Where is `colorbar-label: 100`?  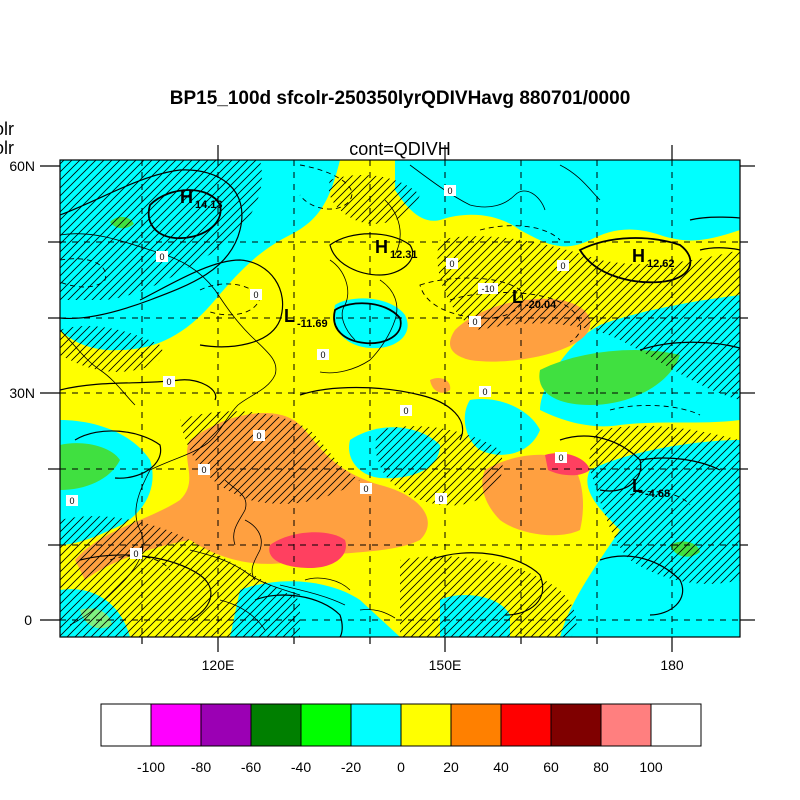 colorbar-label: 100 is located at coordinates (651, 767).